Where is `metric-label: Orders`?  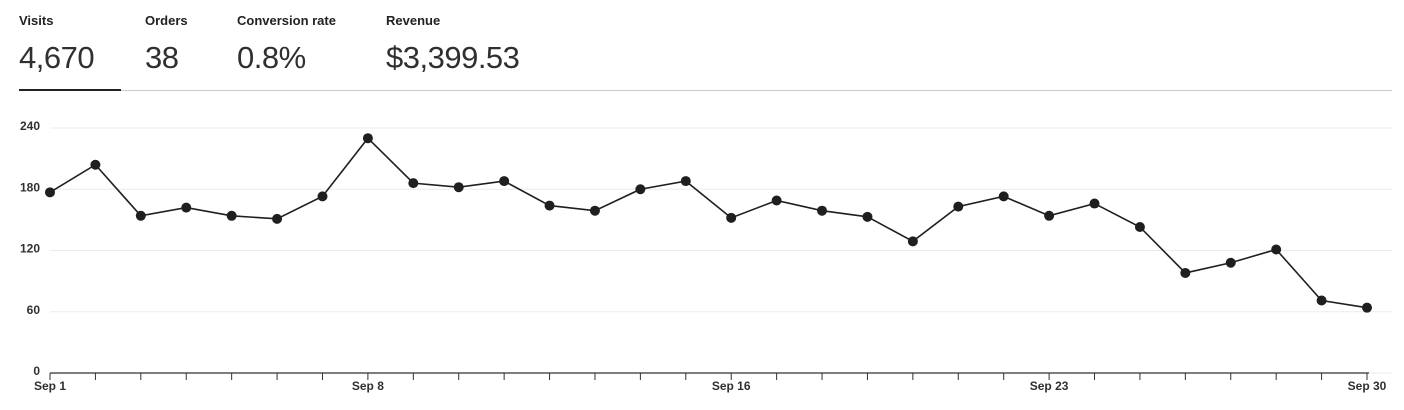 metric-label: Orders is located at coordinates (166, 20).